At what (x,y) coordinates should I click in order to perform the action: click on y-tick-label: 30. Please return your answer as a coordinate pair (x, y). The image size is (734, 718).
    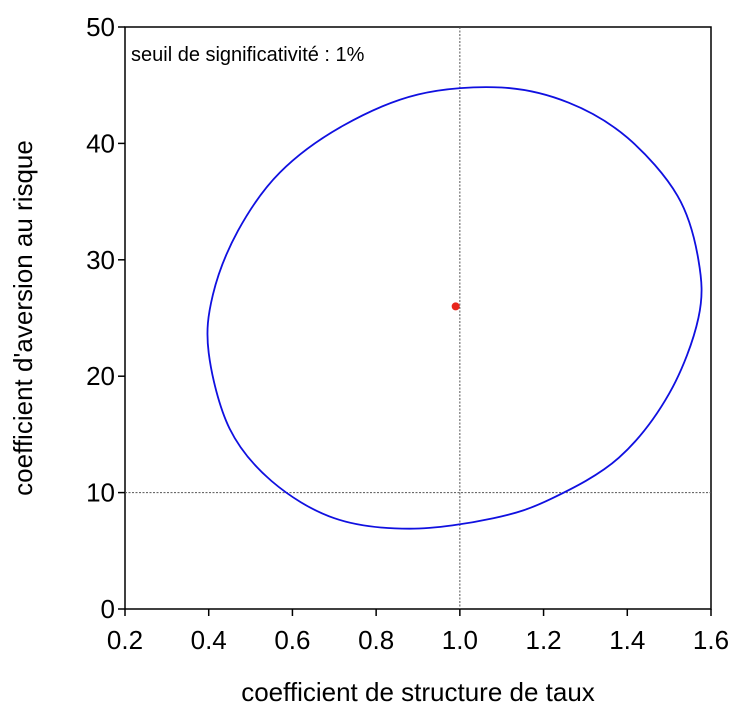
    Looking at the image, I should click on (100, 260).